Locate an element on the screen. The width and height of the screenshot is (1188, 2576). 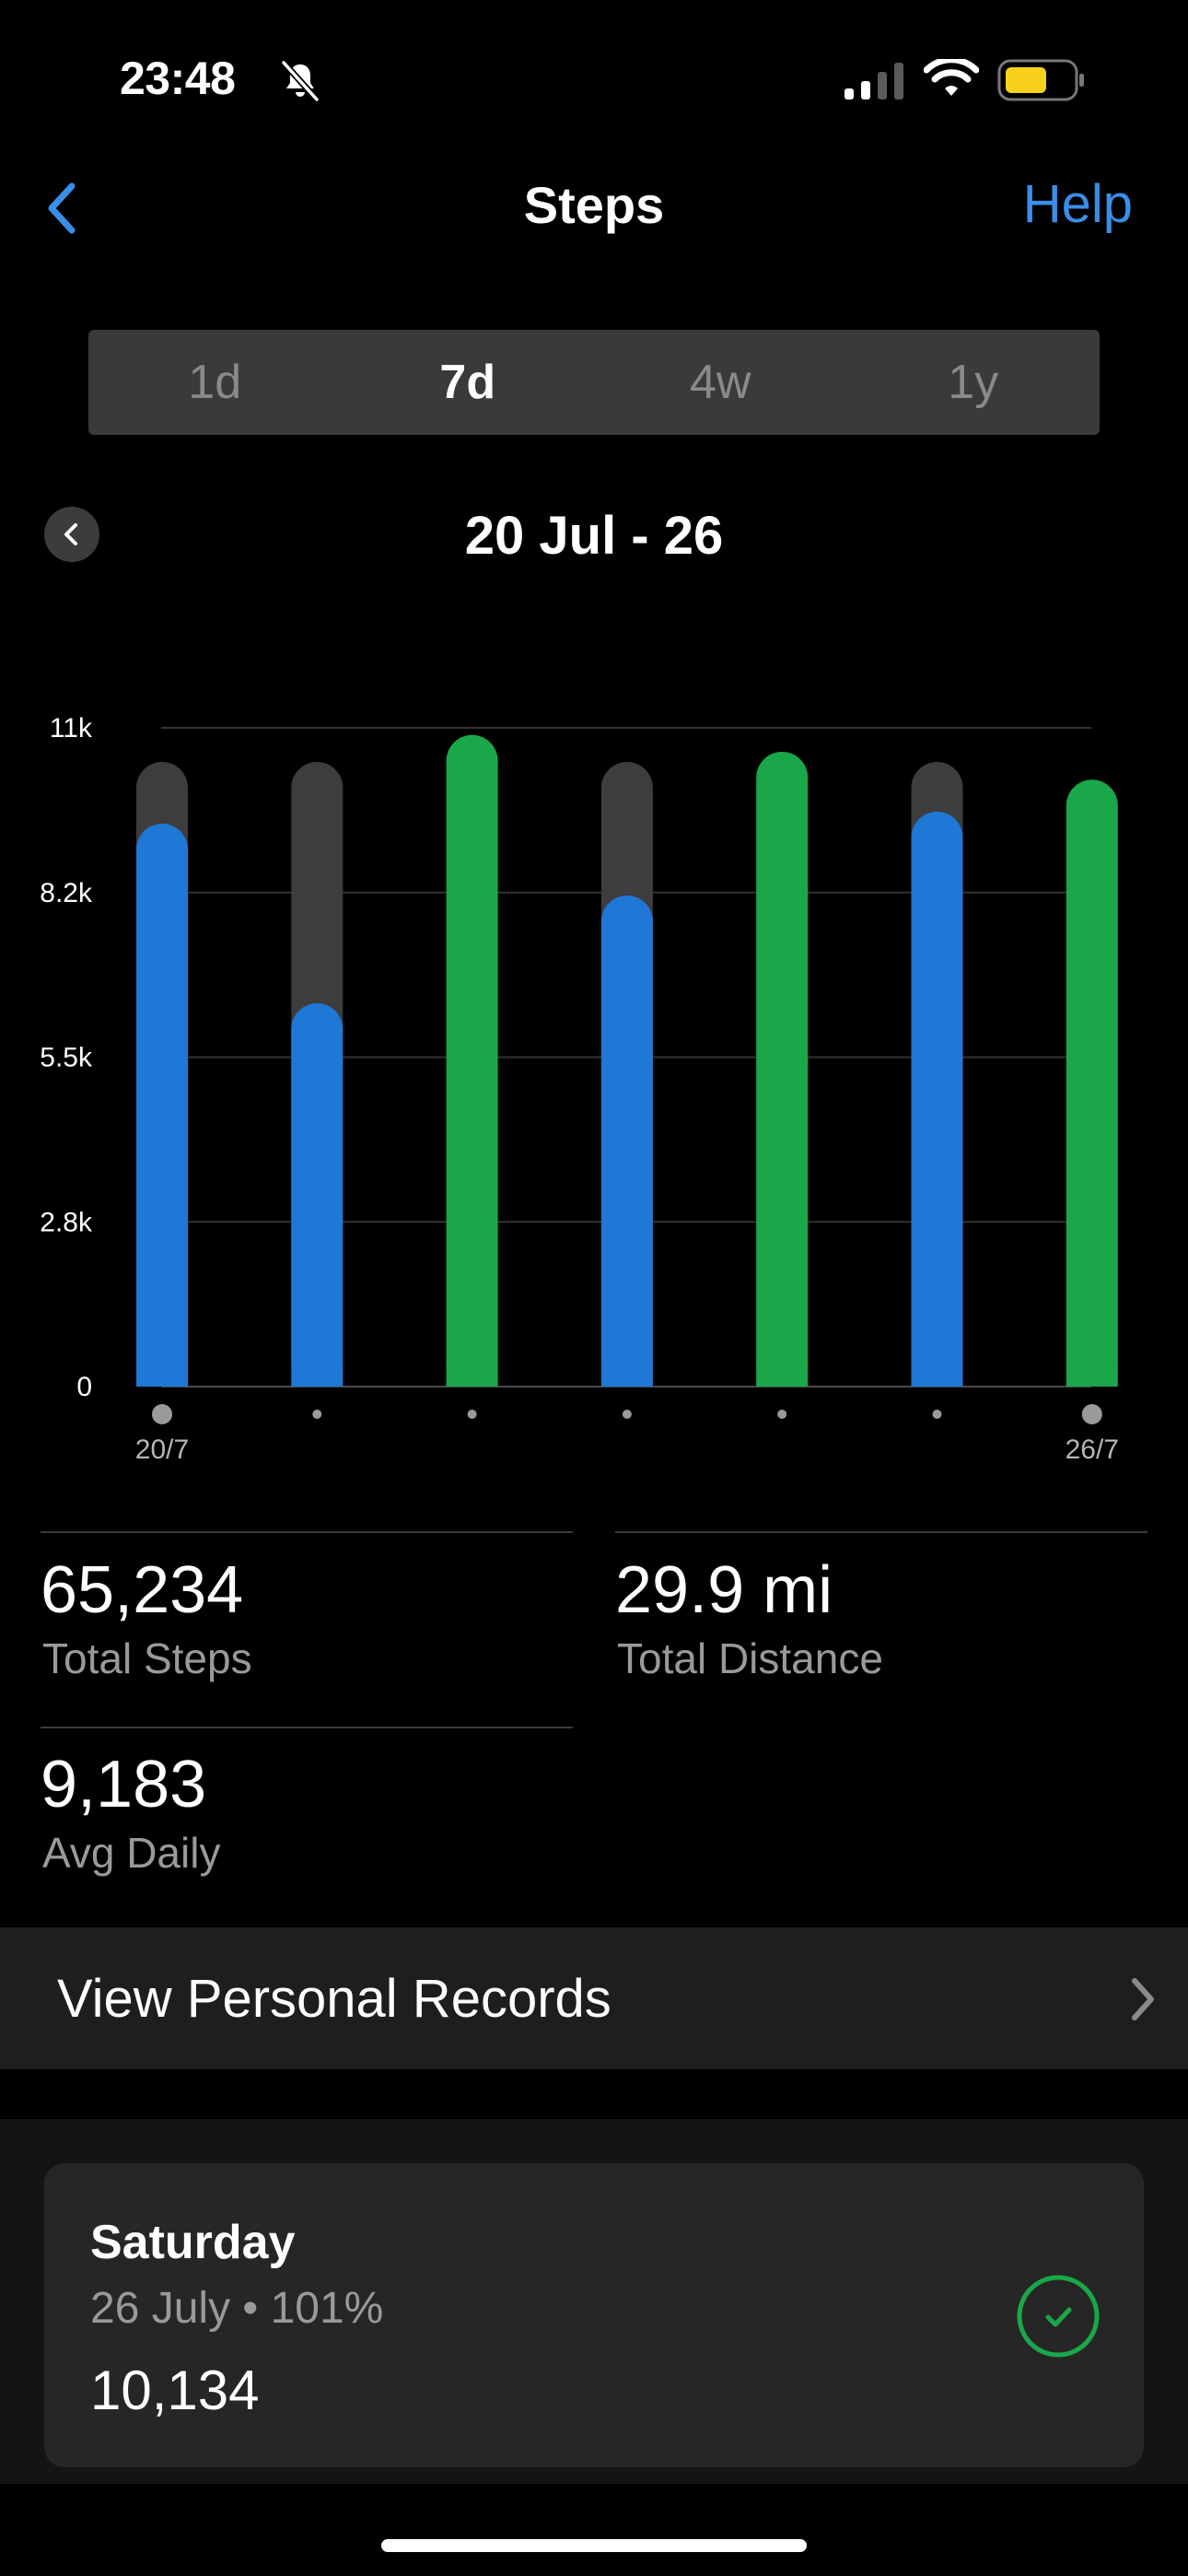
help-button: Help is located at coordinates (1077, 204).